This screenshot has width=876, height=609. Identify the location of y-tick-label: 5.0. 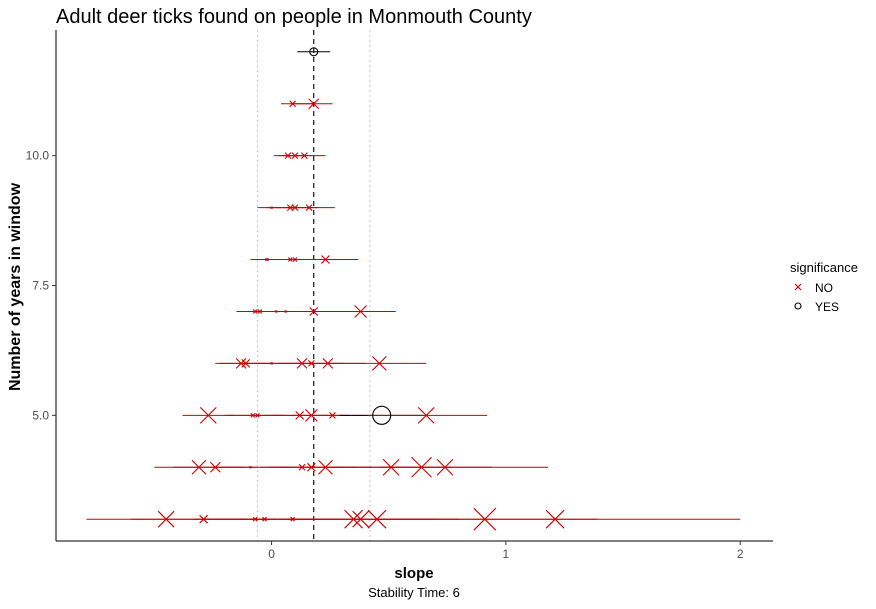
(40, 415).